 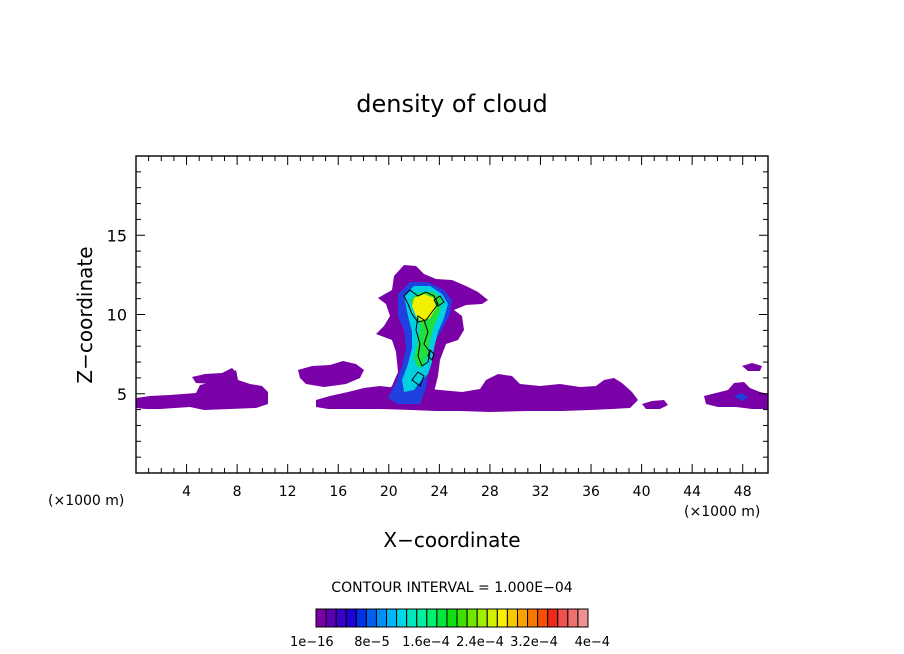 What do you see at coordinates (85, 314) in the screenshot?
I see `y-axis-label: Z−coordinate` at bounding box center [85, 314].